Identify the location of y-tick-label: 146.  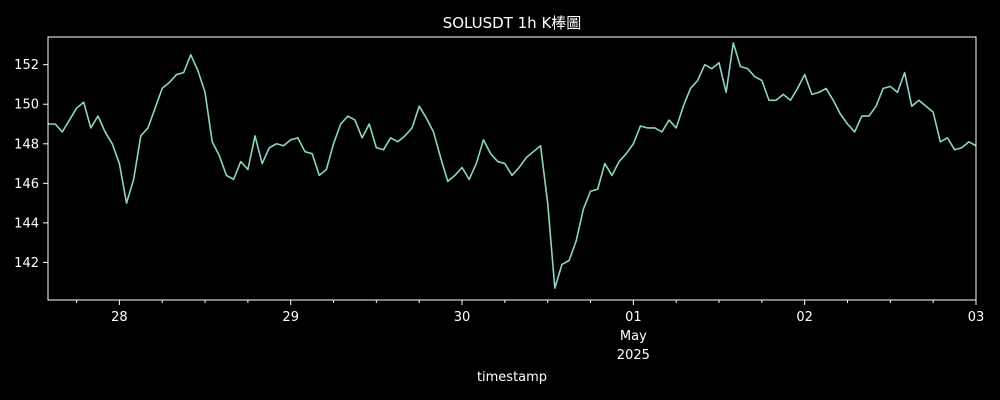
(26, 184).